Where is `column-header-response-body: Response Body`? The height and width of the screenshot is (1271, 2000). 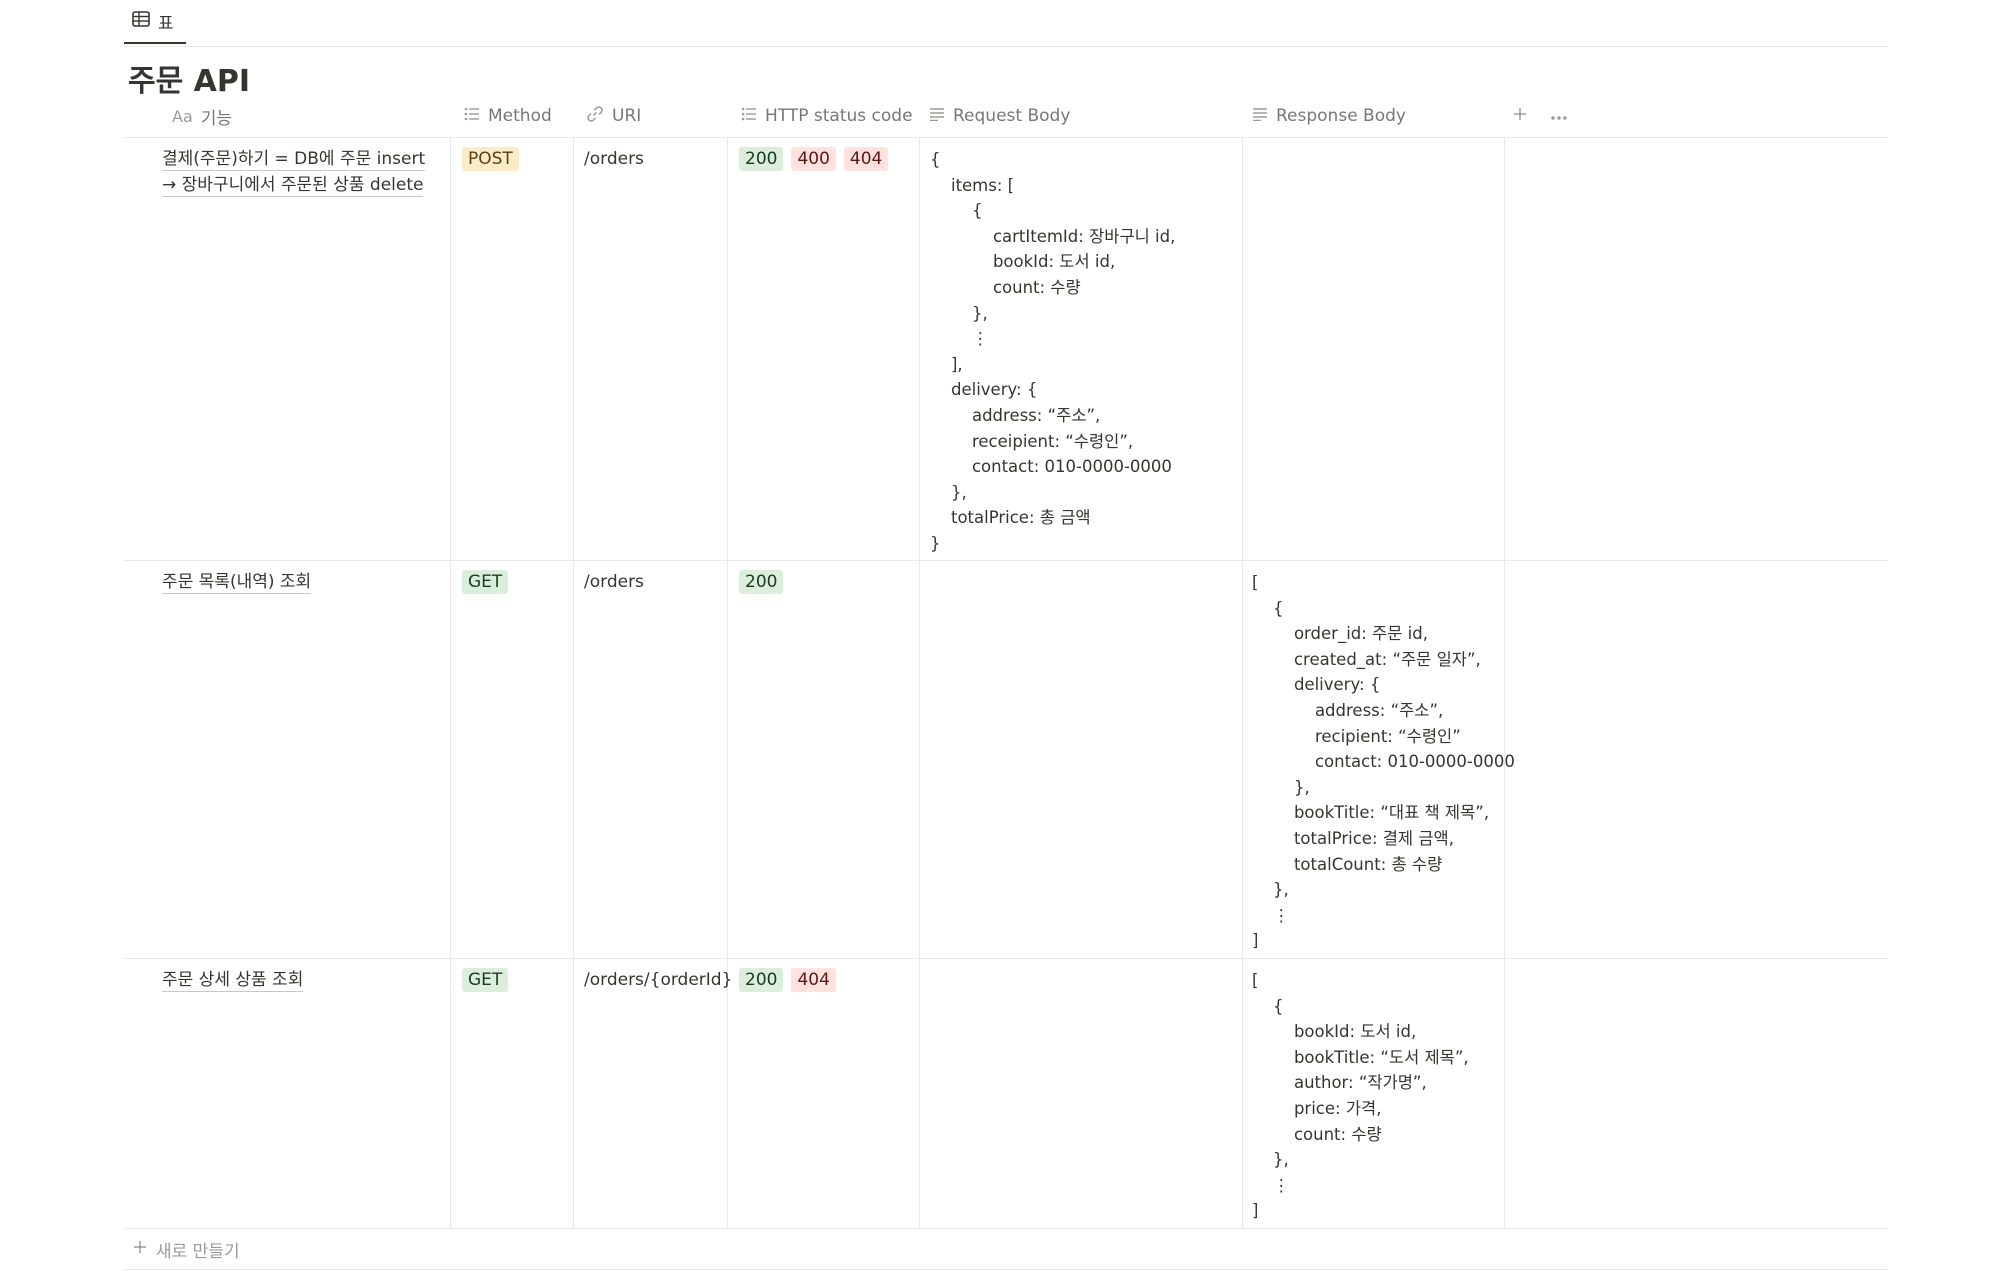
column-header-response-body: Response Body is located at coordinates (1329, 116).